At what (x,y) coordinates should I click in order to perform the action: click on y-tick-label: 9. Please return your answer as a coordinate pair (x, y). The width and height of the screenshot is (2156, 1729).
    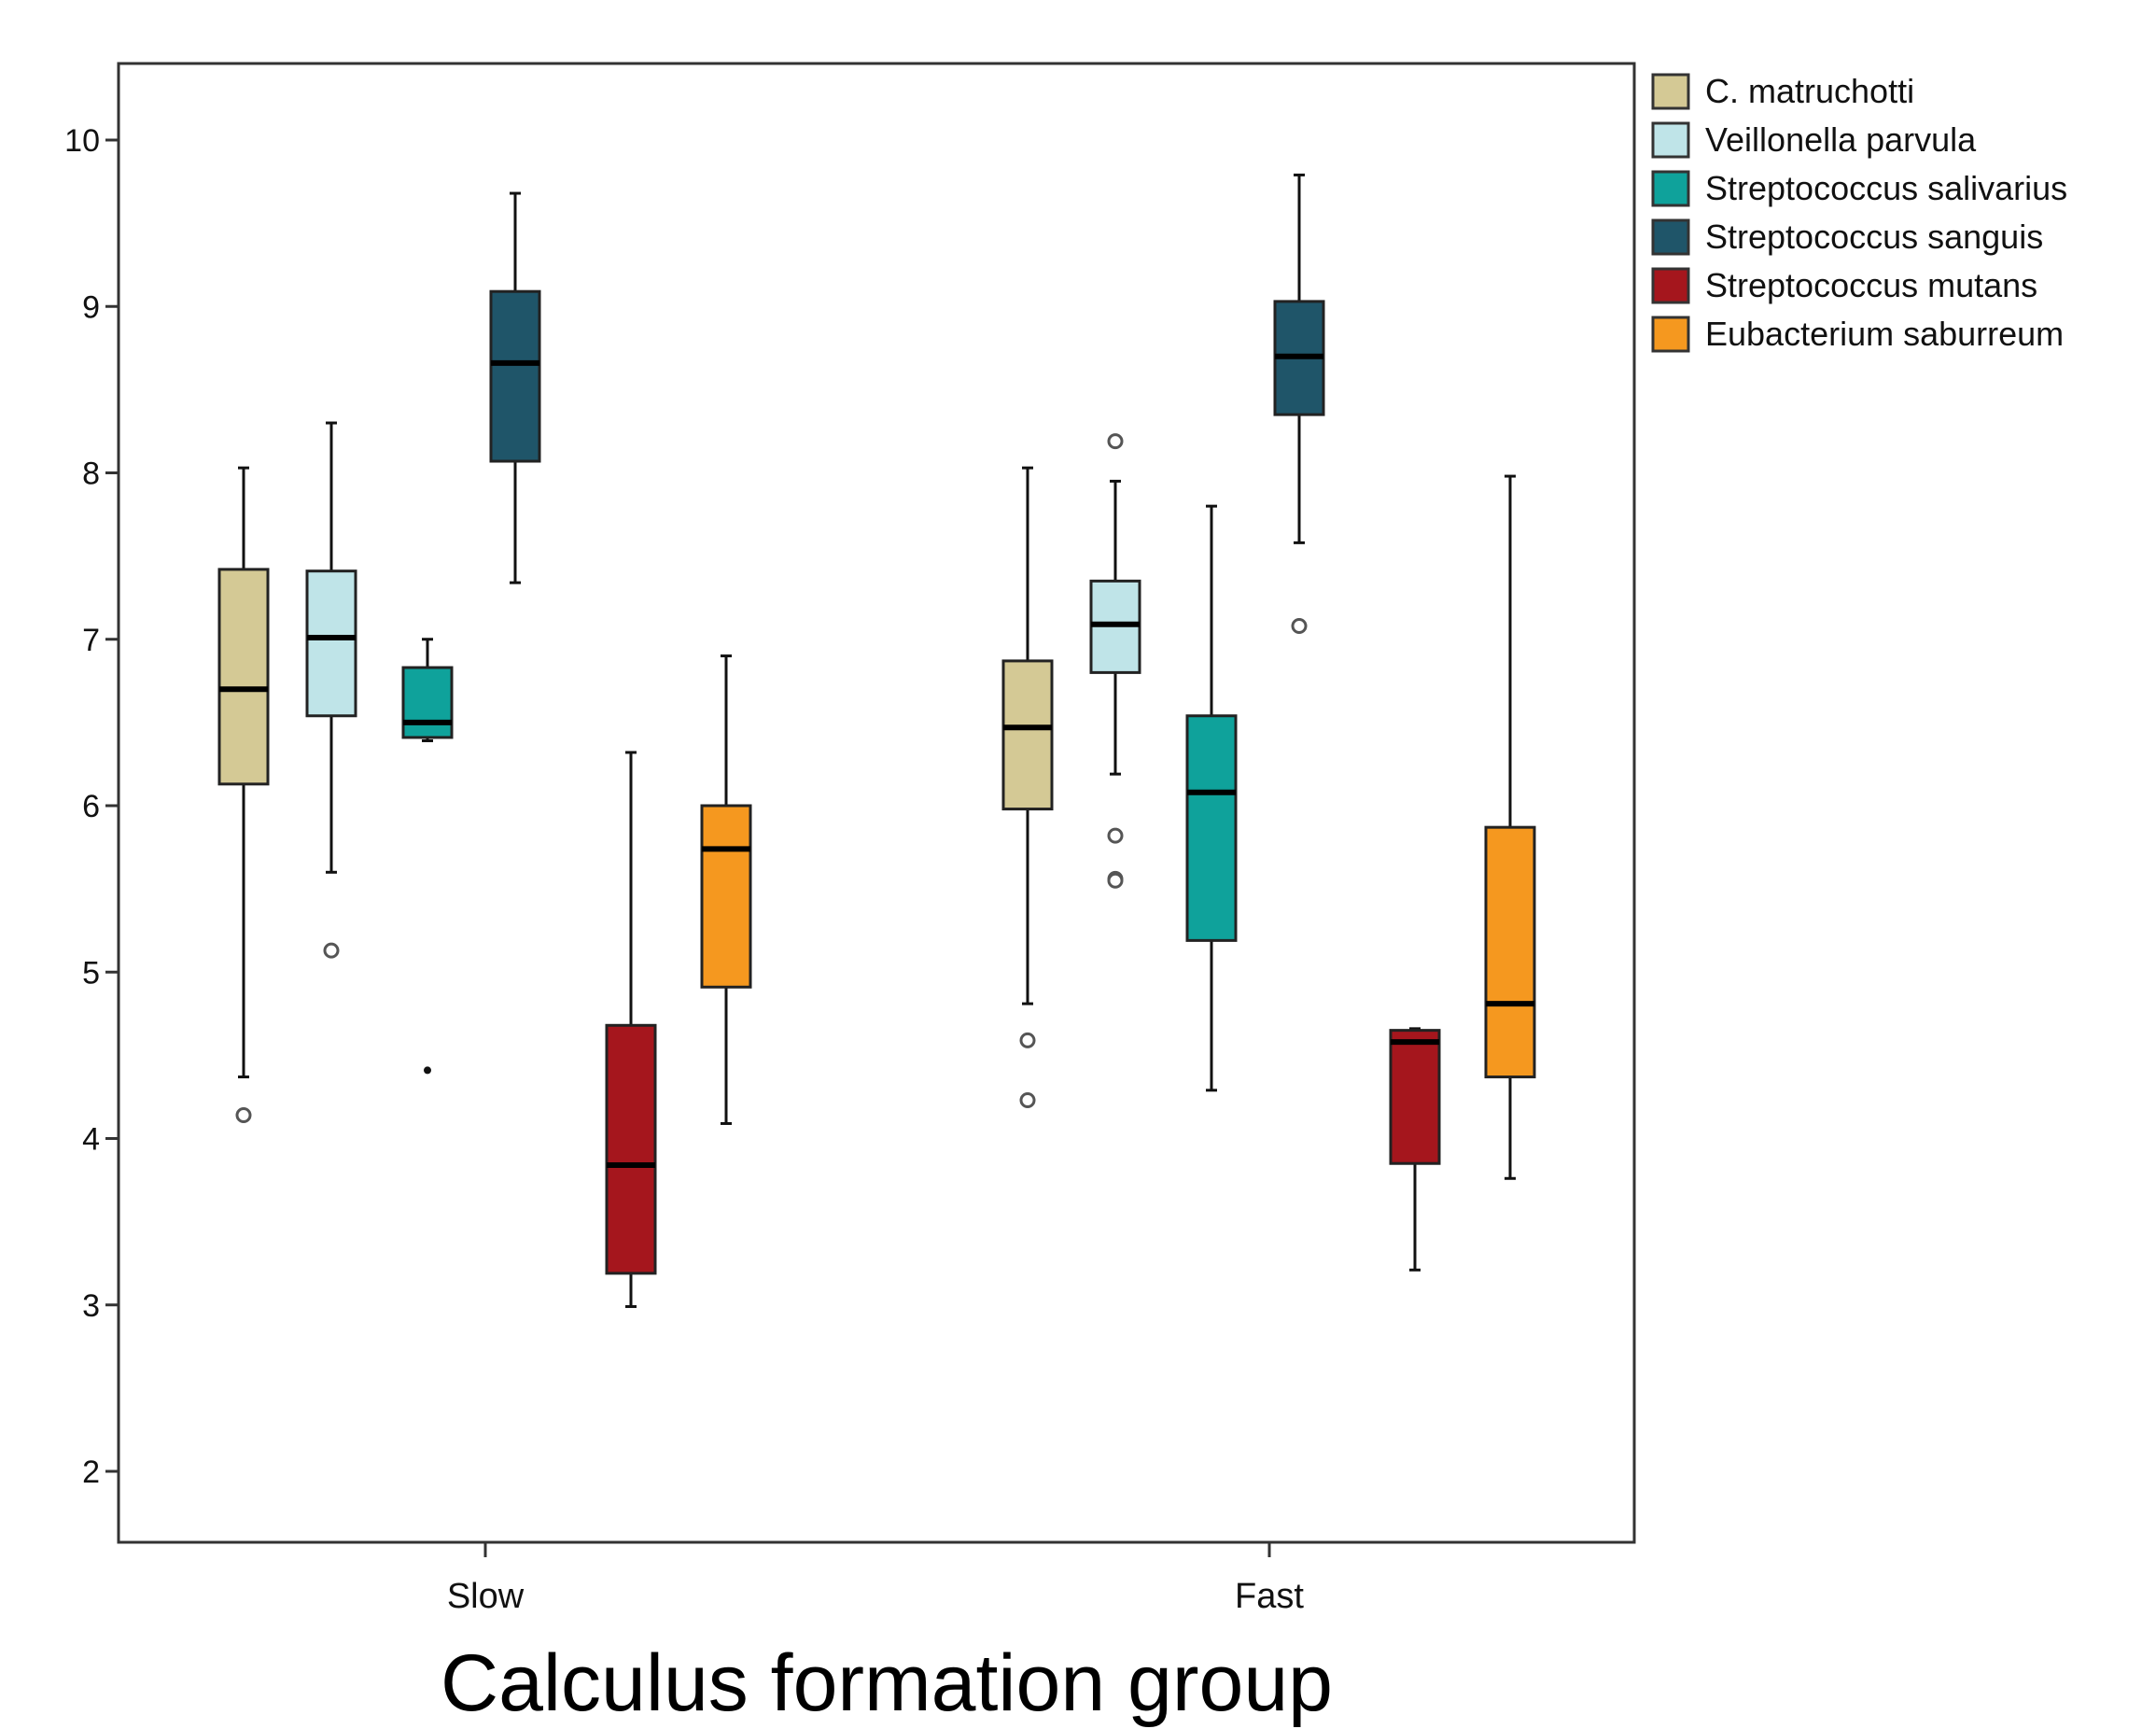
    Looking at the image, I should click on (91, 307).